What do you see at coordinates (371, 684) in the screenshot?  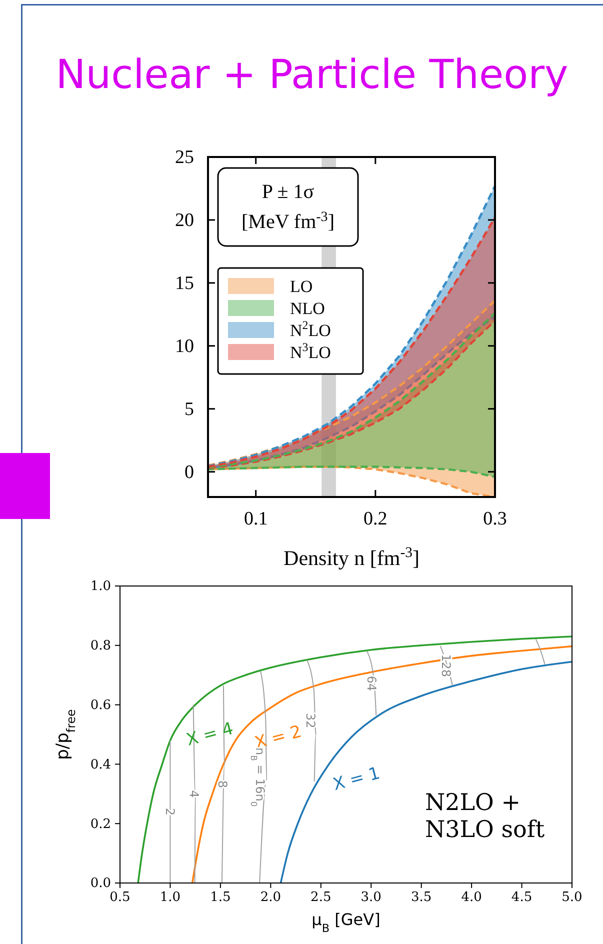 I see `text: 64` at bounding box center [371, 684].